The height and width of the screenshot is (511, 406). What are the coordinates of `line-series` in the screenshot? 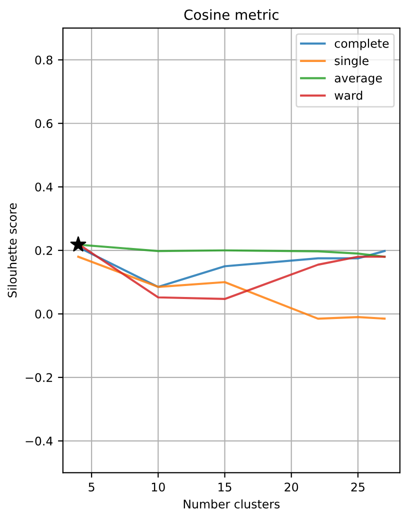 It's located at (231, 288).